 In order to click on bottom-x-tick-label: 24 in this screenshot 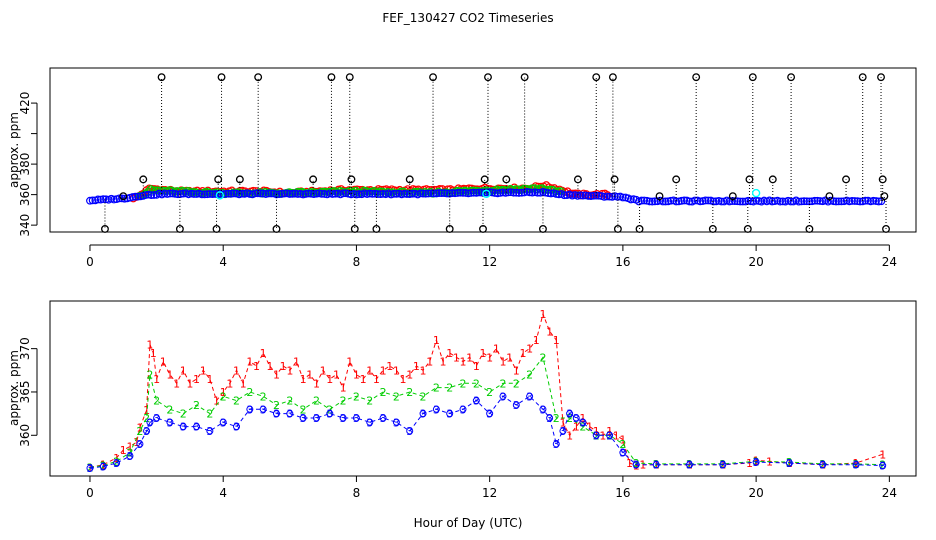, I will do `click(889, 493)`.